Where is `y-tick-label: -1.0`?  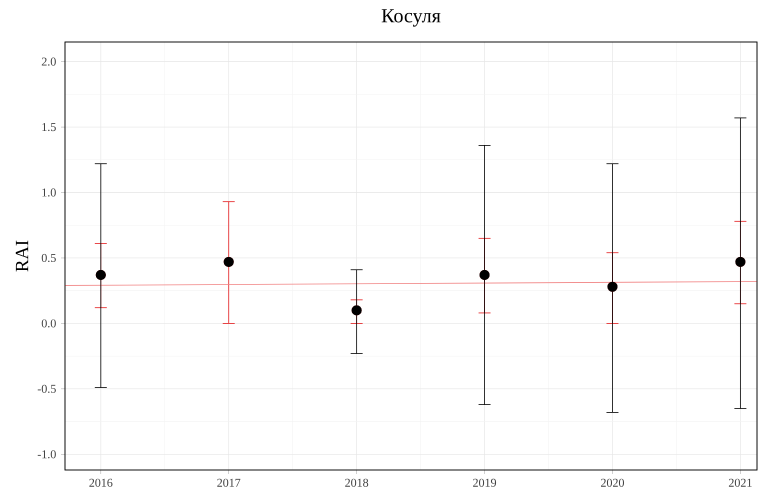
y-tick-label: -1.0 is located at coordinates (47, 454).